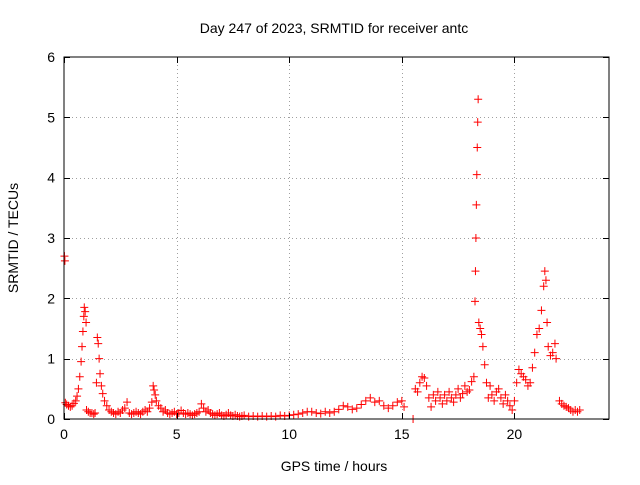 Image resolution: width=640 pixels, height=485 pixels. I want to click on y-tick-label: 6, so click(51, 57).